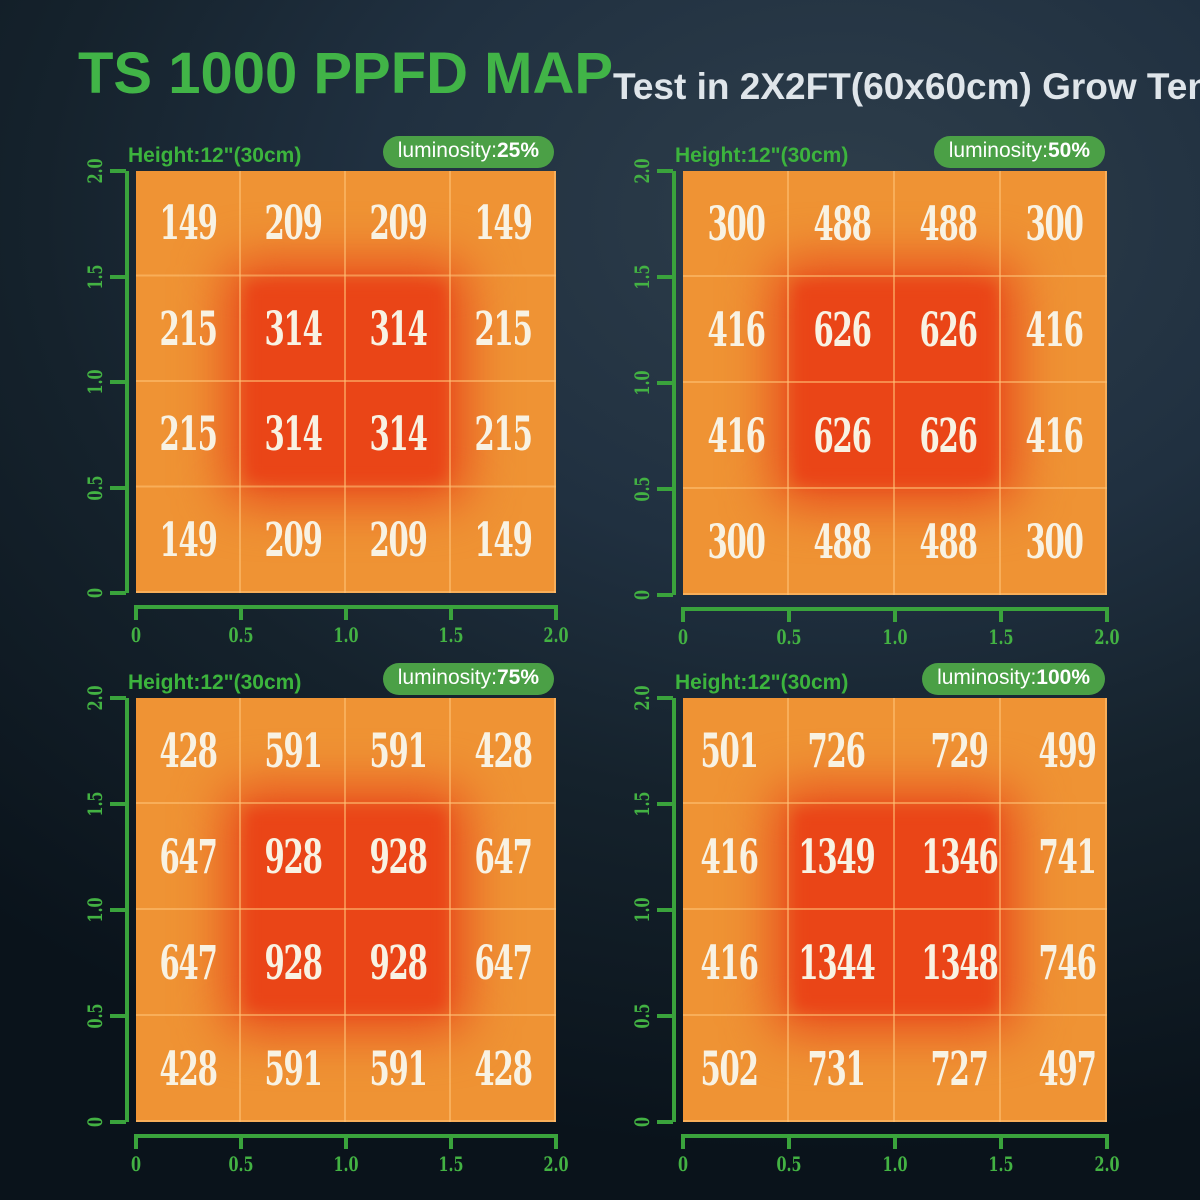 This screenshot has width=1200, height=1200. What do you see at coordinates (836, 857) in the screenshot?
I see `heatmap-cell-value: 1349` at bounding box center [836, 857].